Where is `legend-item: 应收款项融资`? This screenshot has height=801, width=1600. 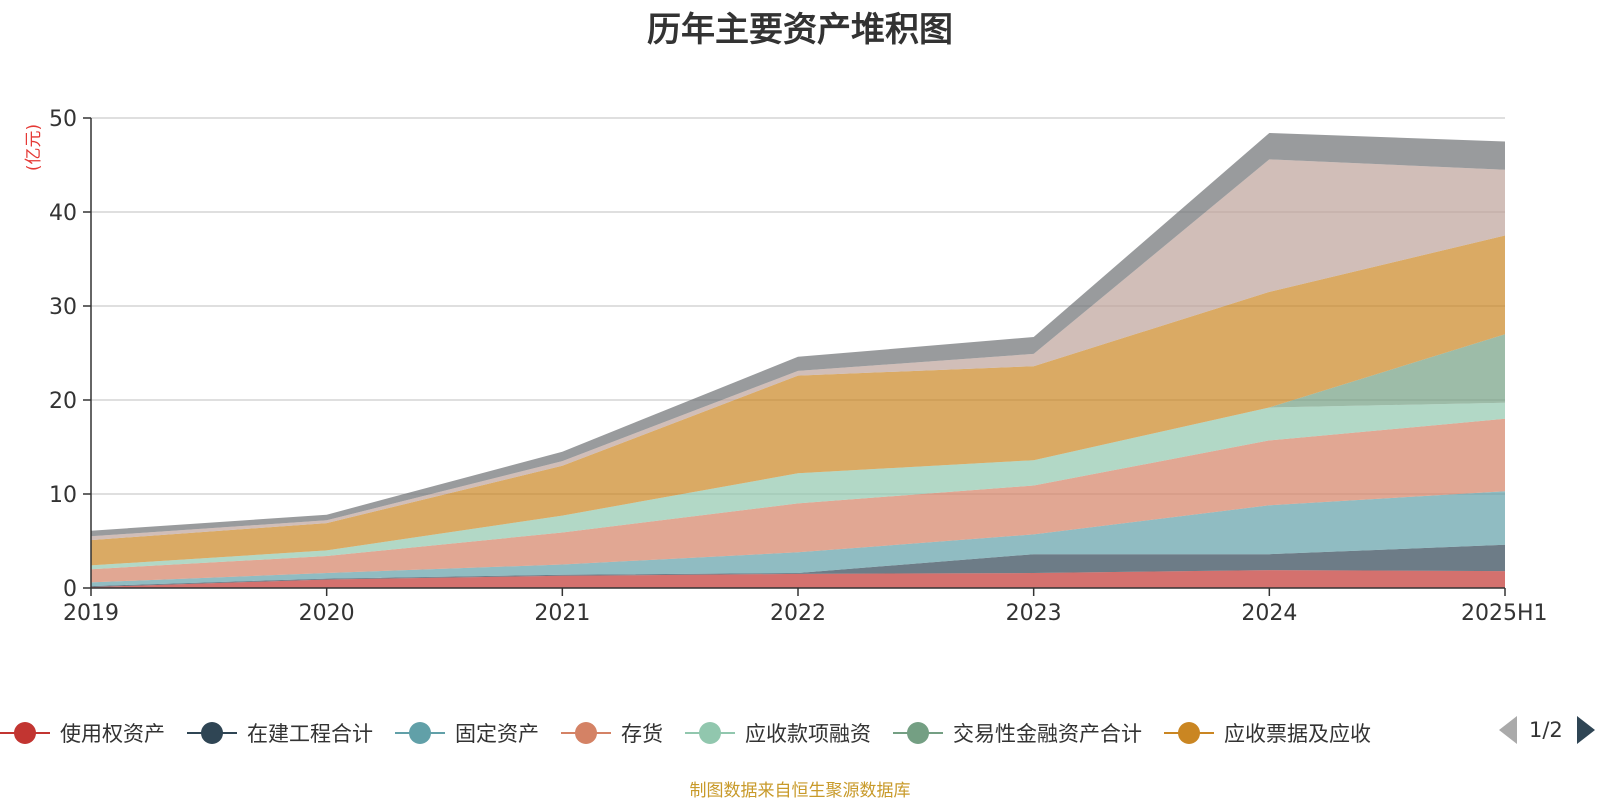
legend-item: 应收款项融资 is located at coordinates (778, 733).